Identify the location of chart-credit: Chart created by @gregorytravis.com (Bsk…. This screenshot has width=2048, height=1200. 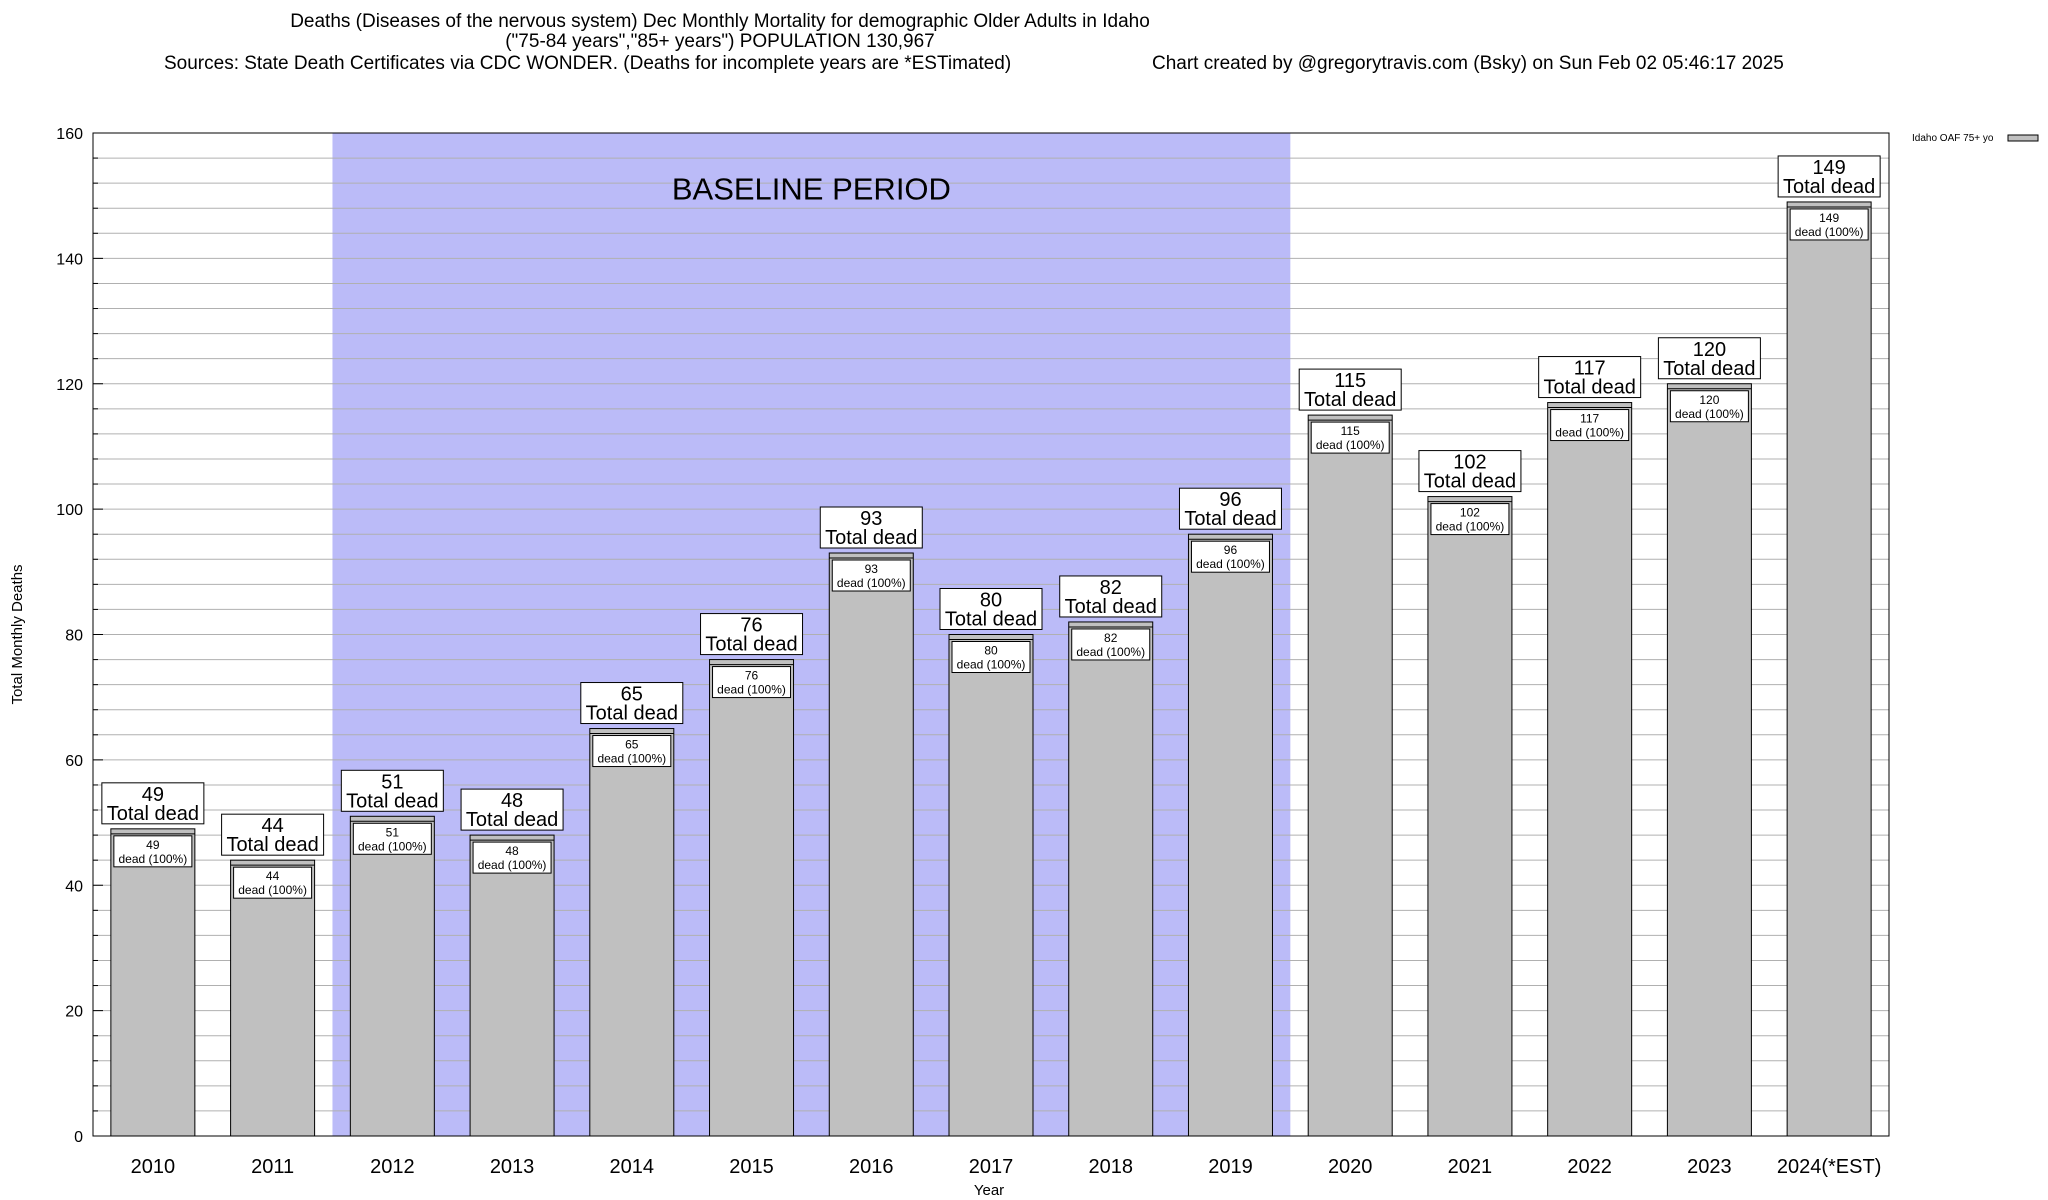
(1468, 63).